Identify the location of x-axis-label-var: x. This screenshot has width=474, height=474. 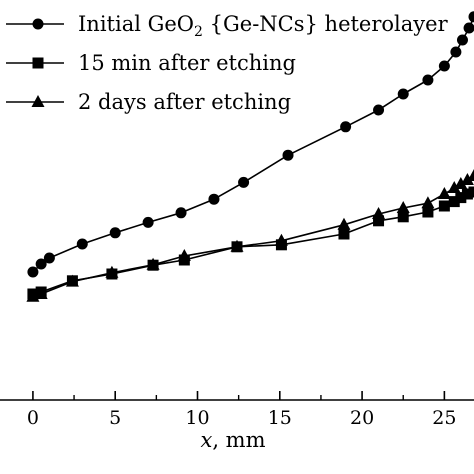
(206, 440).